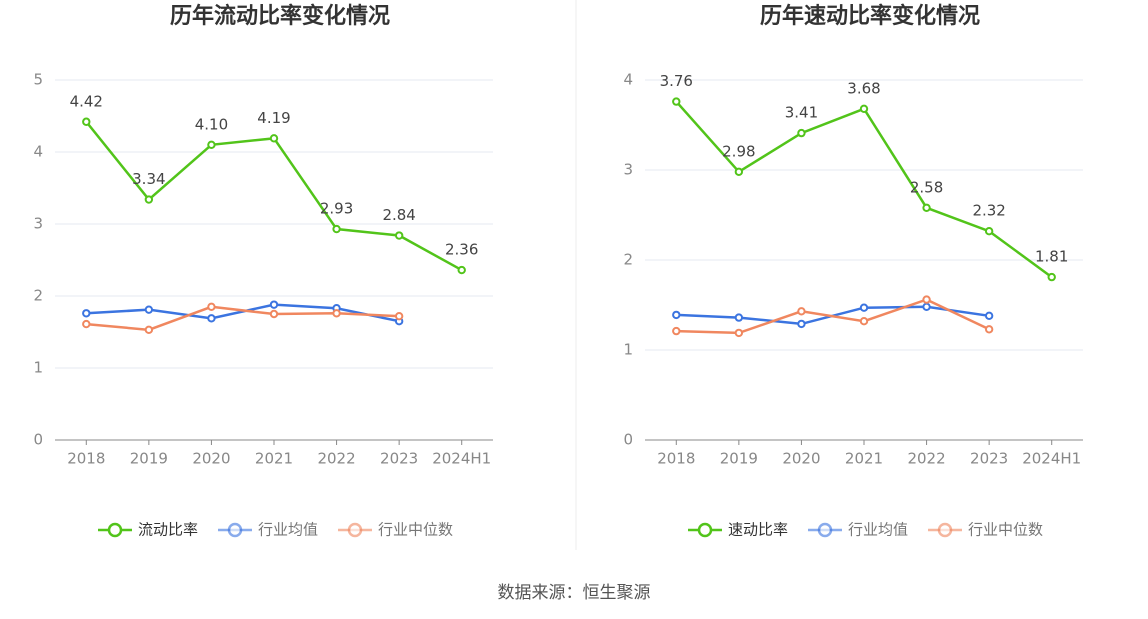 This screenshot has height=619, width=1148. I want to click on legend-label: 流动比率, so click(168, 530).